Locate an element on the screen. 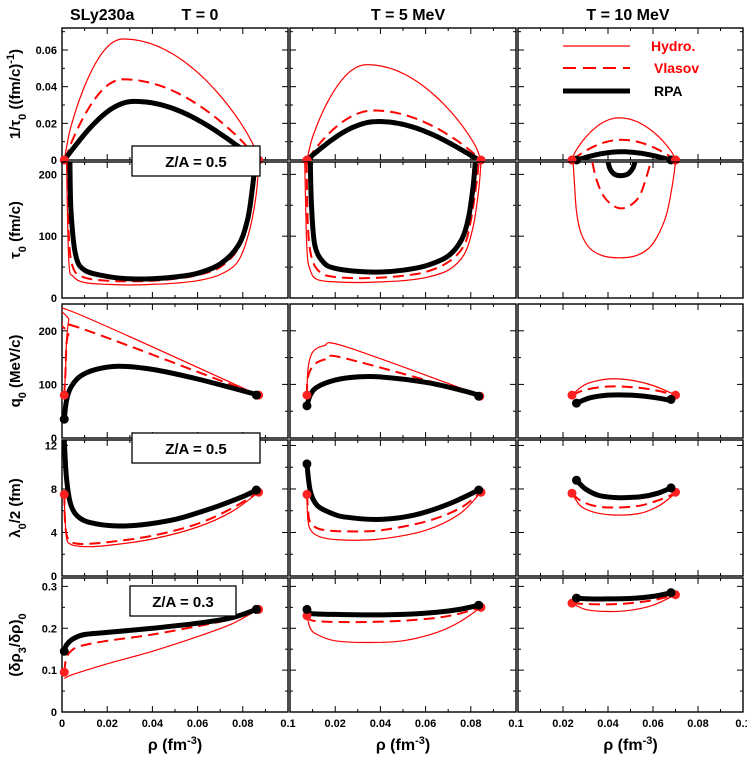  x-tick-label: 0.04 is located at coordinates (381, 724).